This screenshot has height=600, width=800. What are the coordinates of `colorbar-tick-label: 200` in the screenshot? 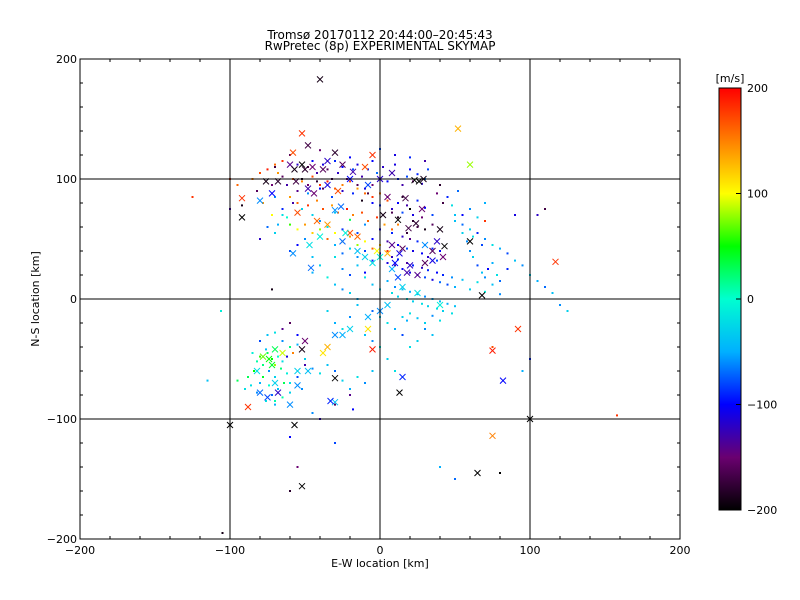 It's located at (757, 88).